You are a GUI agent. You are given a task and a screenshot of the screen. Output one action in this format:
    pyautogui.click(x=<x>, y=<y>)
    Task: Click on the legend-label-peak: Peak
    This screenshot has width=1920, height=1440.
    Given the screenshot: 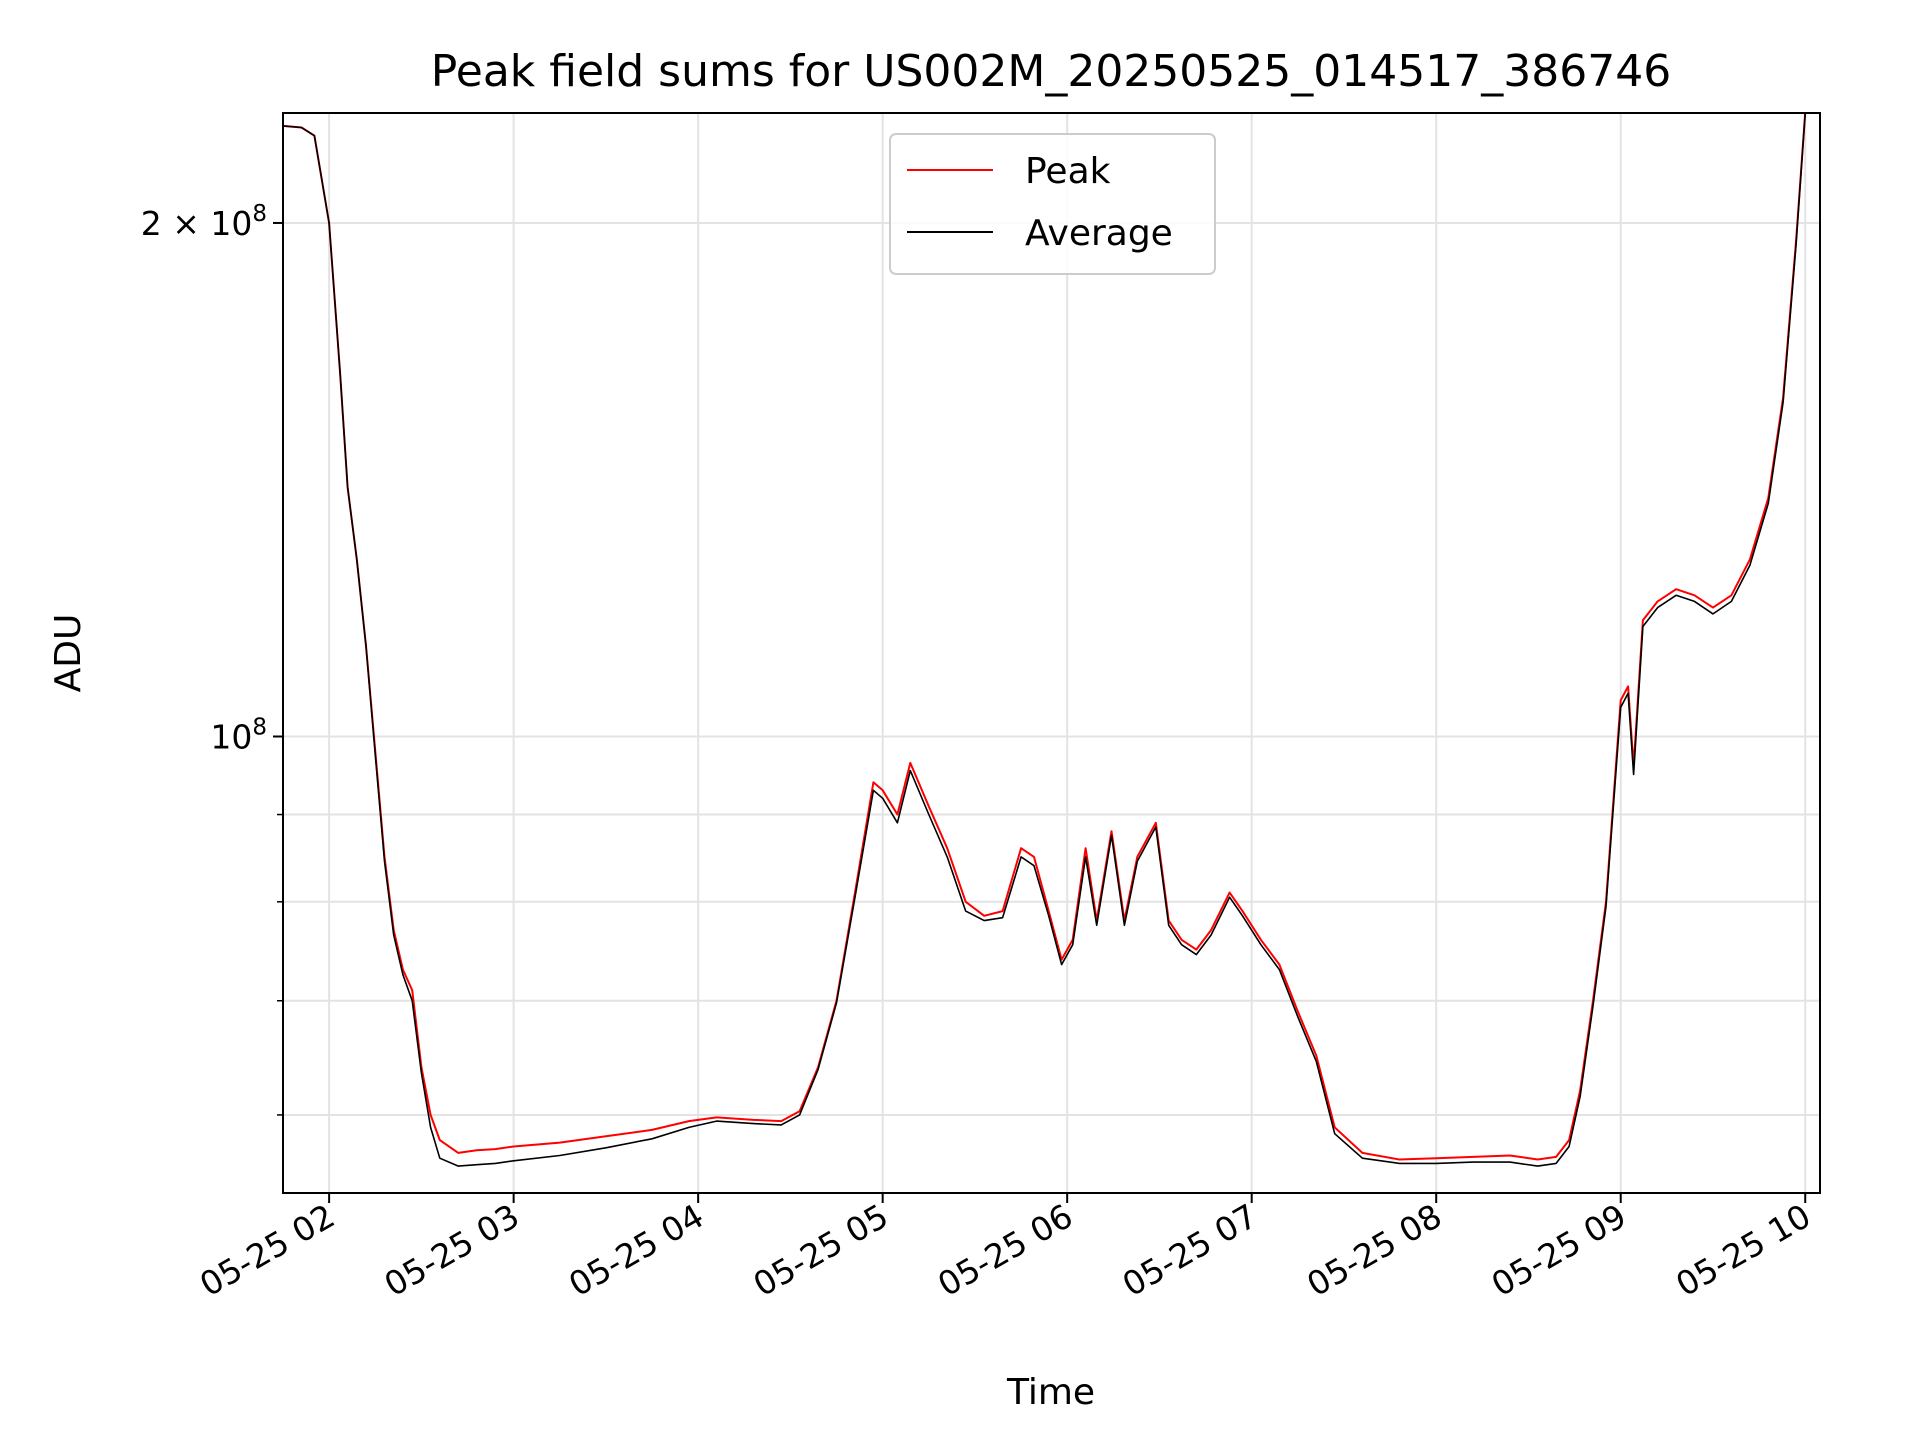 What is the action you would take?
    pyautogui.click(x=1068, y=171)
    